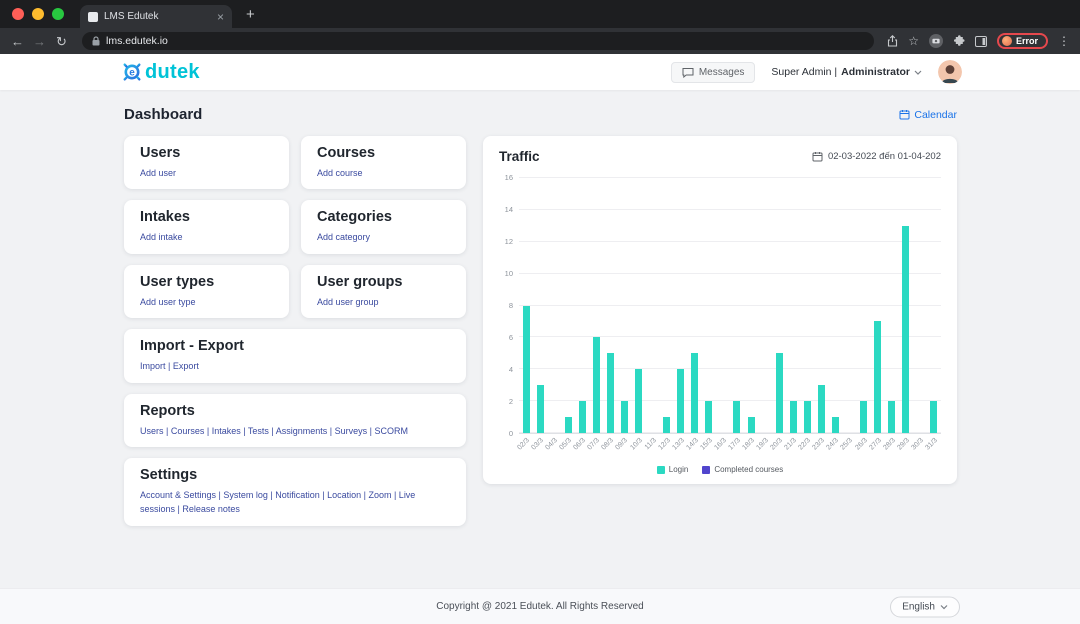 The width and height of the screenshot is (1080, 624). What do you see at coordinates (884, 156) in the screenshot?
I see `date-range-label: 02-03-2022 đến 01-04-202` at bounding box center [884, 156].